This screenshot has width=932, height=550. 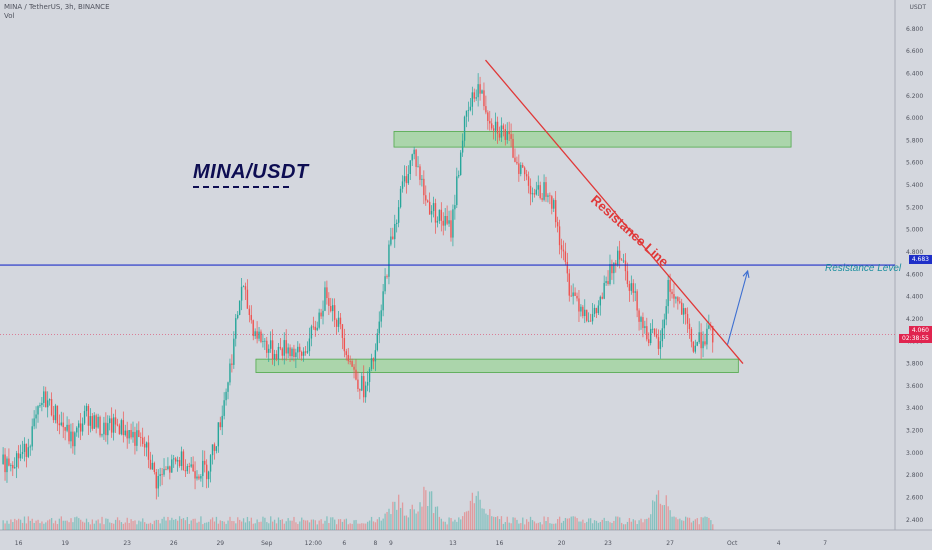 I want to click on volume-label: Vol, so click(x=9, y=16).